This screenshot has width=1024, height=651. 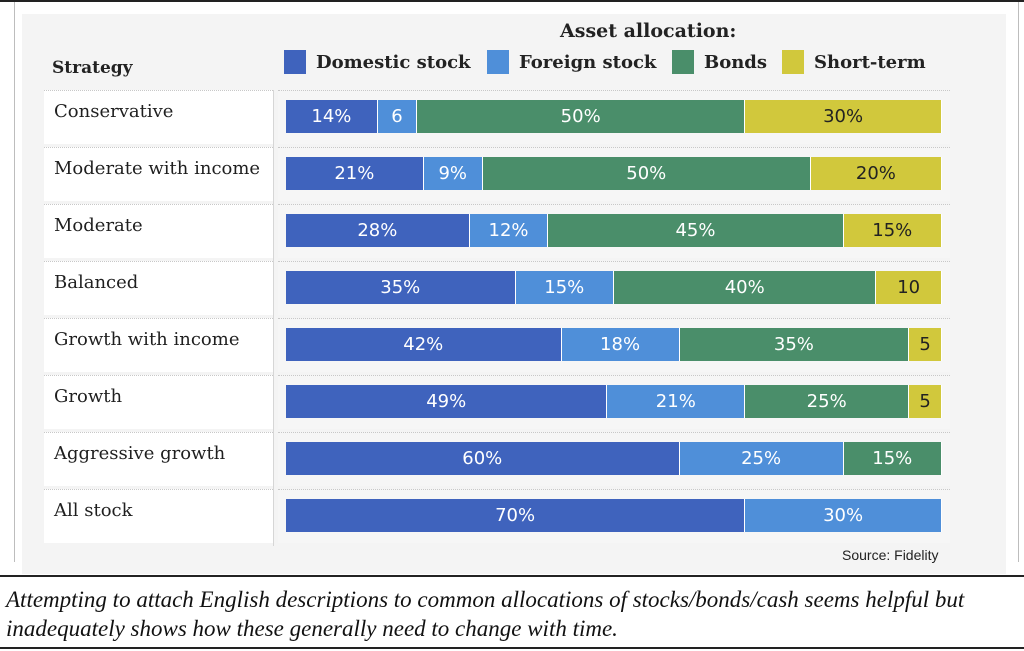 I want to click on strategy-column-header: Strategy, so click(x=92, y=68).